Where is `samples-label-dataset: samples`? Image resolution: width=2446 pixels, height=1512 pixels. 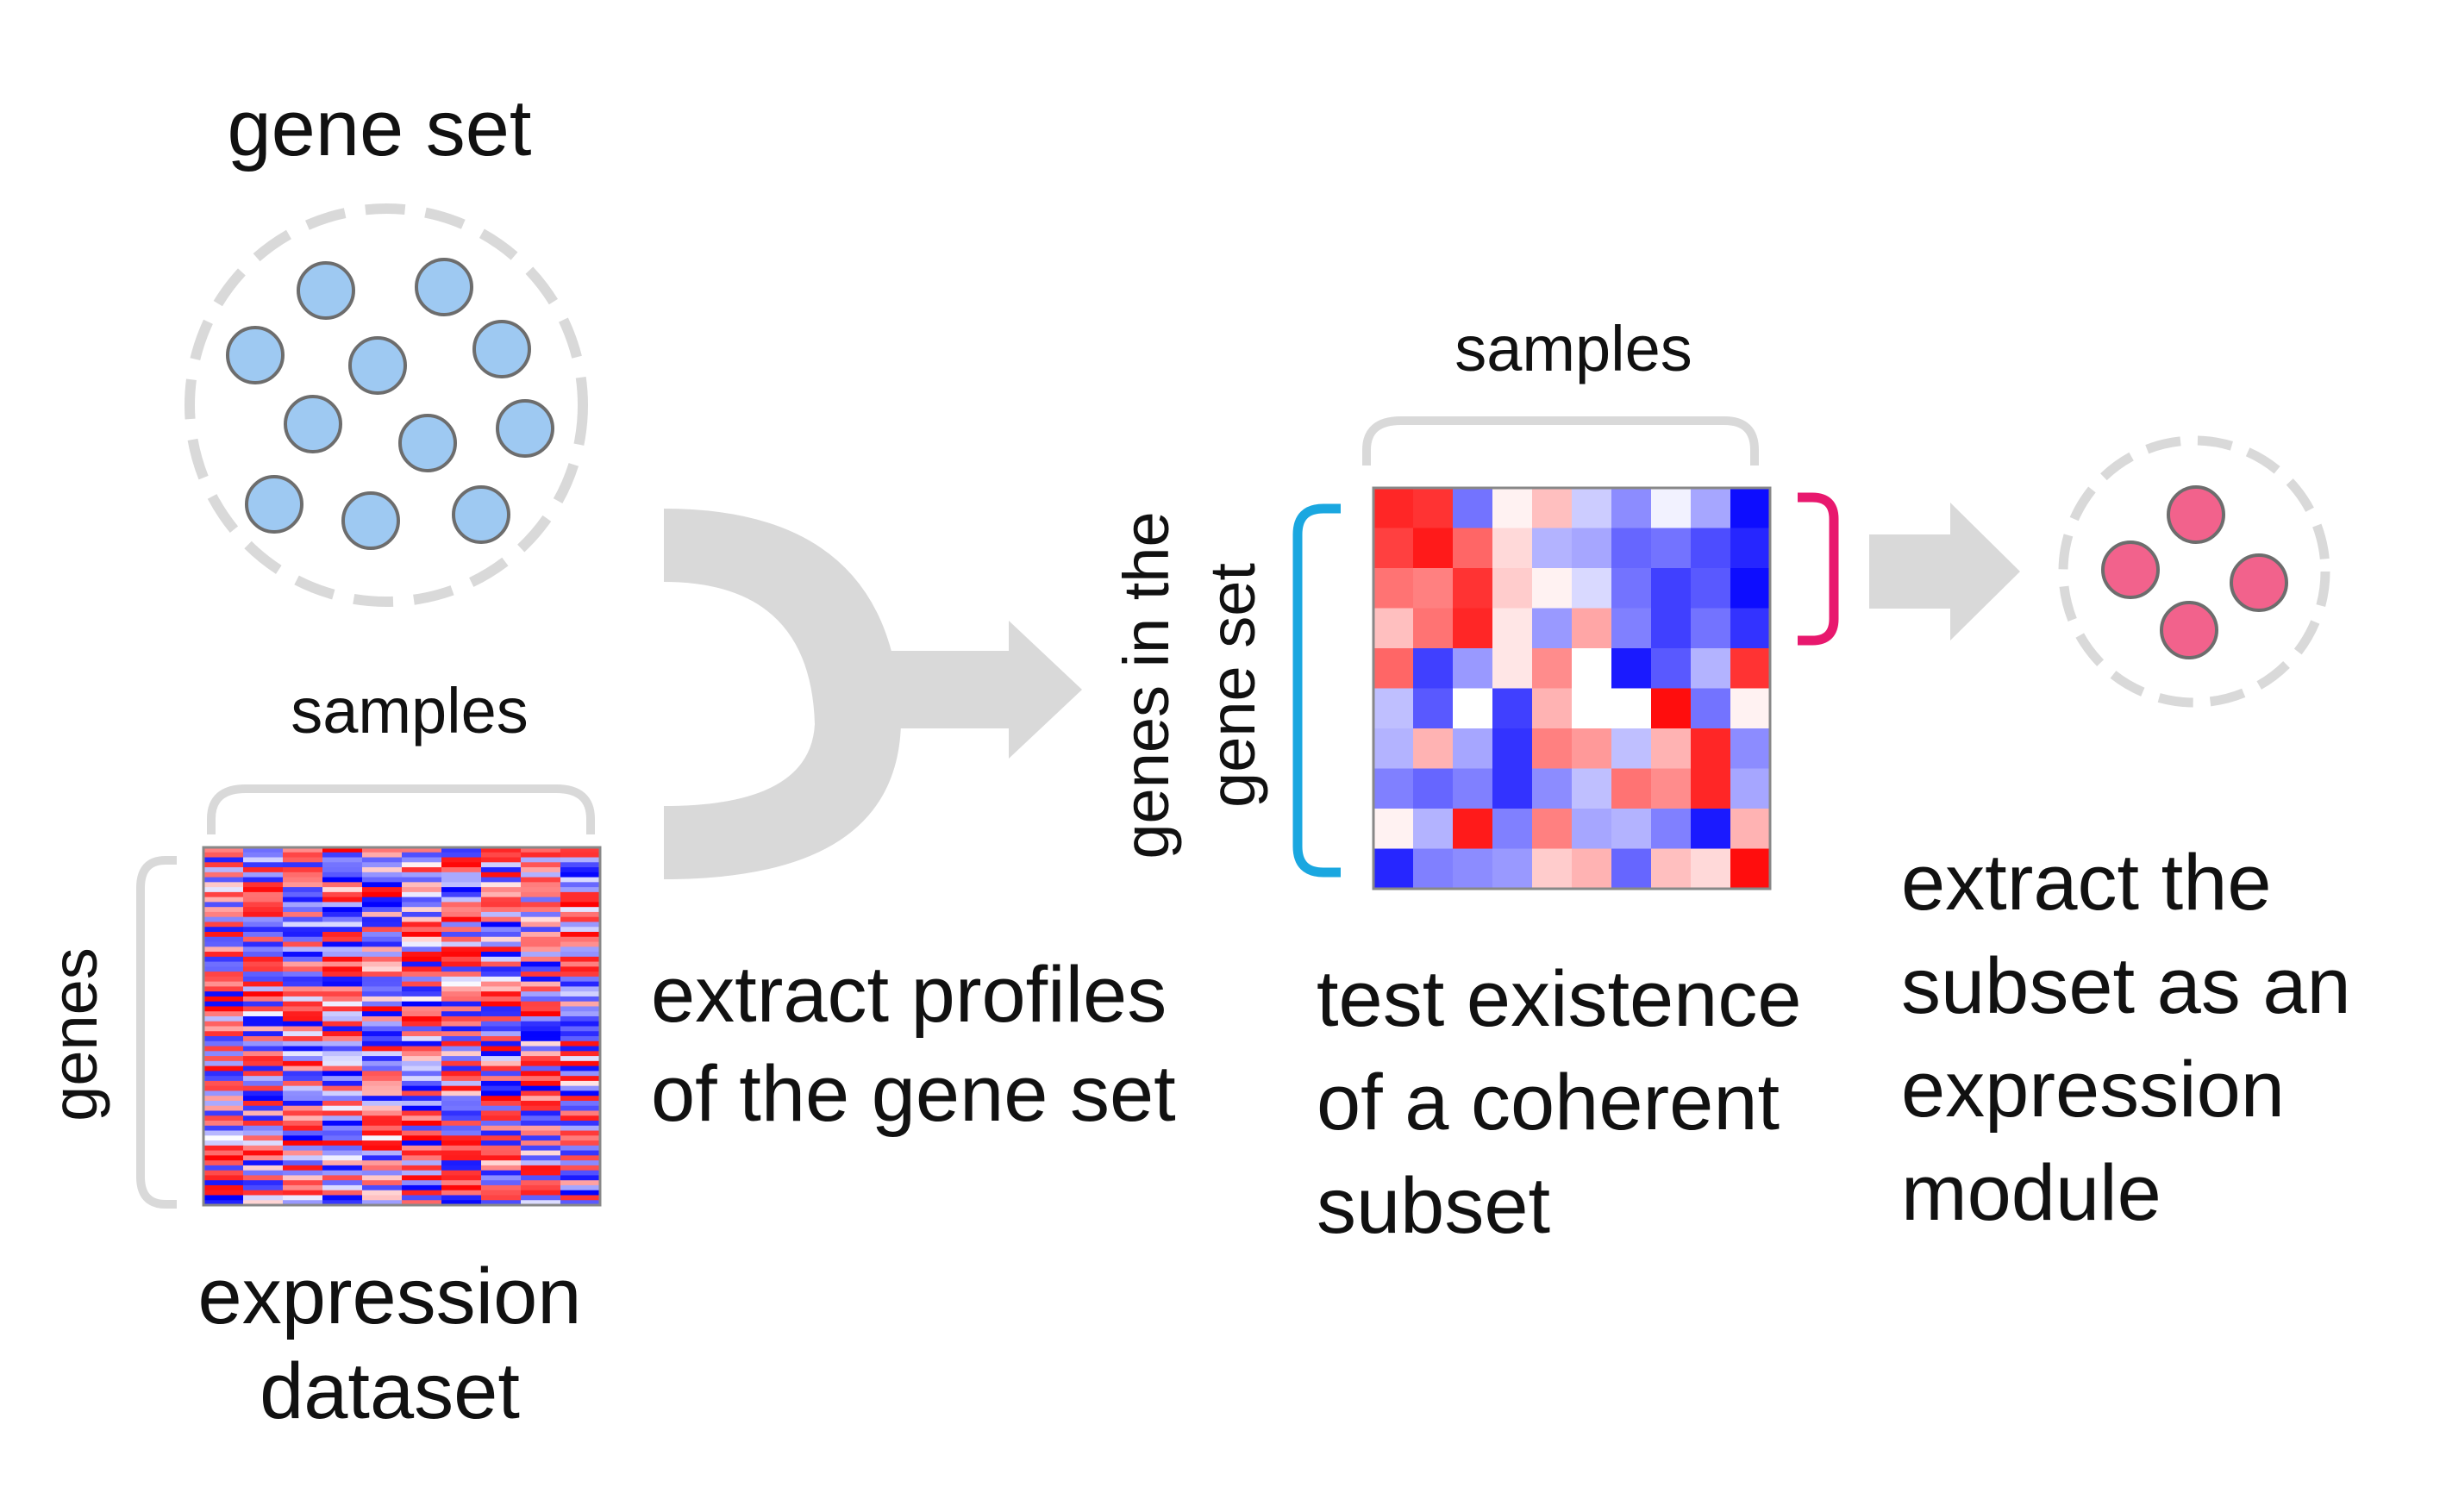 samples-label-dataset: samples is located at coordinates (410, 711).